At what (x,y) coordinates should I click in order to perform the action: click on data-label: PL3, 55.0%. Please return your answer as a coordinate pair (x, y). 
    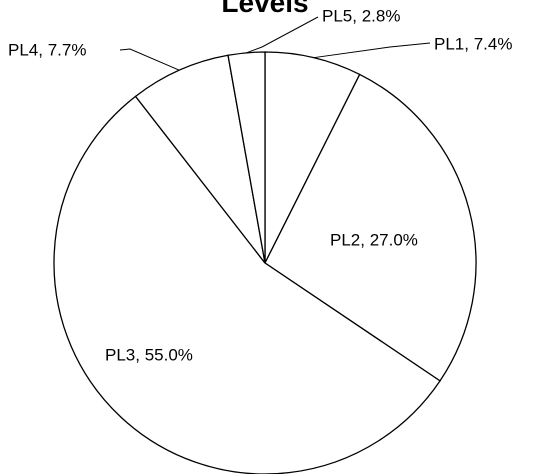
    Looking at the image, I should click on (149, 354).